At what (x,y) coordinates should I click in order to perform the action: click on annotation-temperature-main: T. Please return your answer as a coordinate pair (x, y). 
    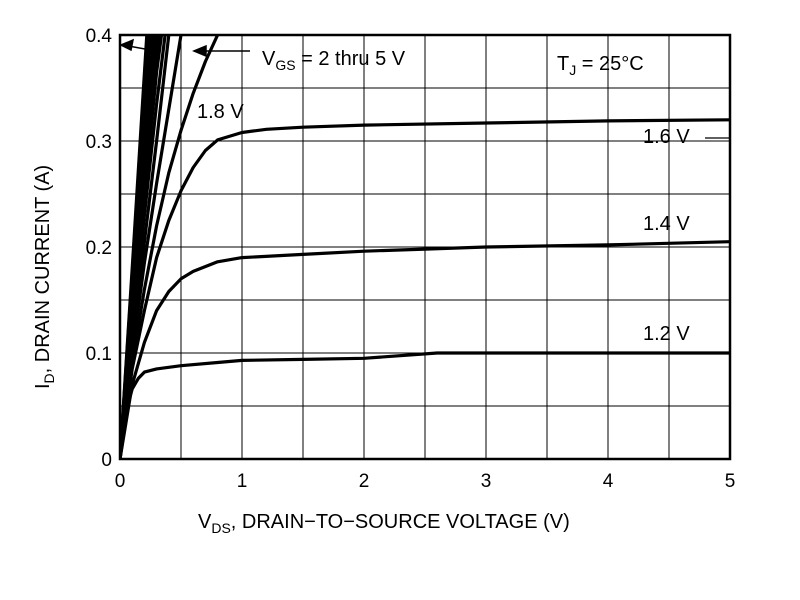
    Looking at the image, I should click on (563, 64).